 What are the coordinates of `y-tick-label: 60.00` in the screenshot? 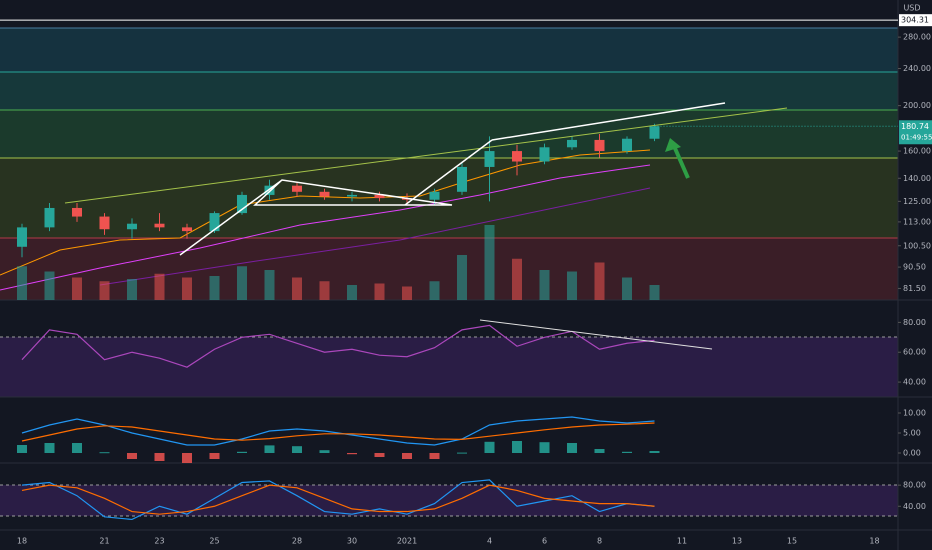 It's located at (914, 352).